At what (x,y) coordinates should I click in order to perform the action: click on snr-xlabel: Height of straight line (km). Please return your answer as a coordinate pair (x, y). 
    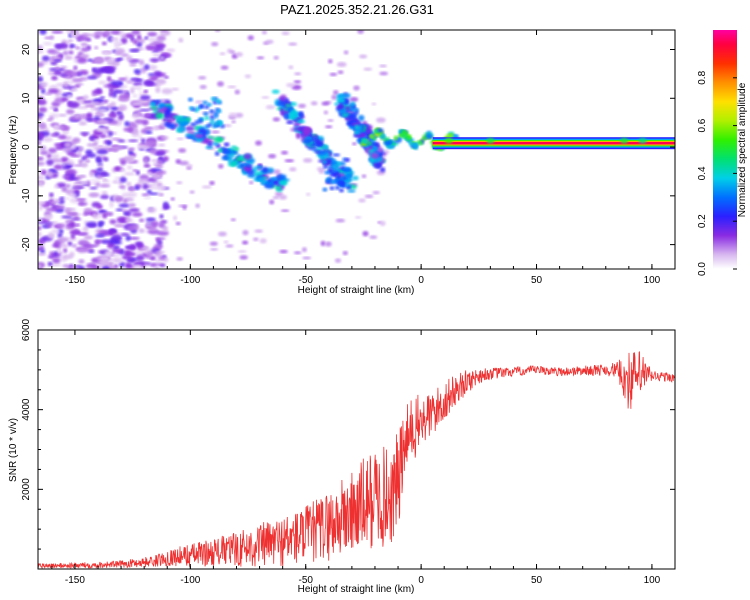
    Looking at the image, I should click on (356, 589).